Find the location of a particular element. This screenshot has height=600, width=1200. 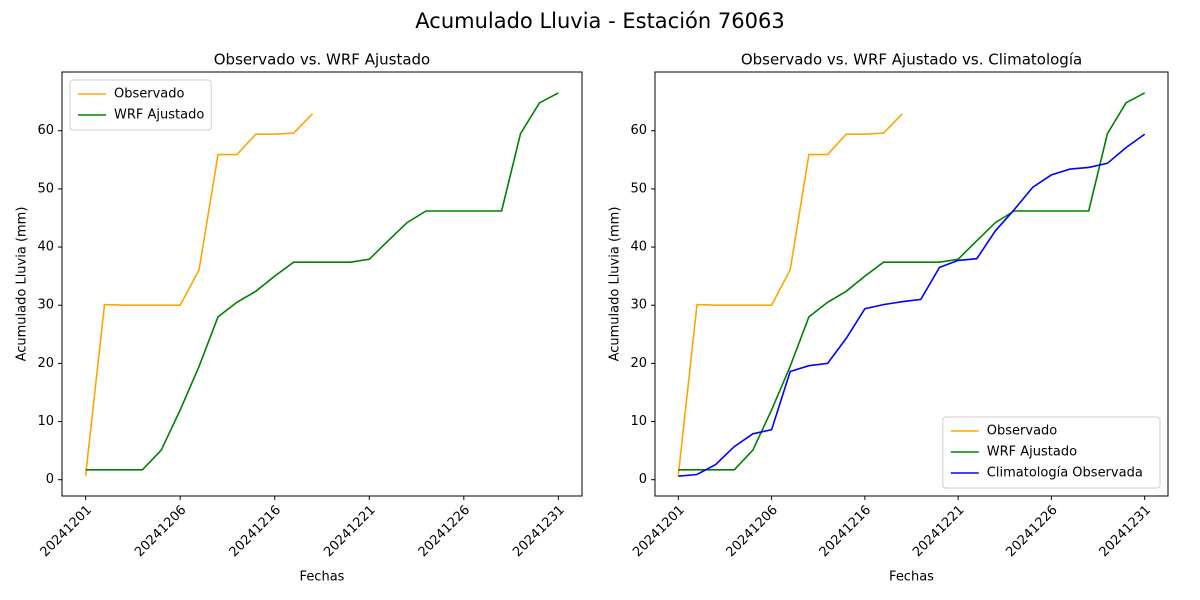

legend-label: Climatología Observada is located at coordinates (1065, 473).